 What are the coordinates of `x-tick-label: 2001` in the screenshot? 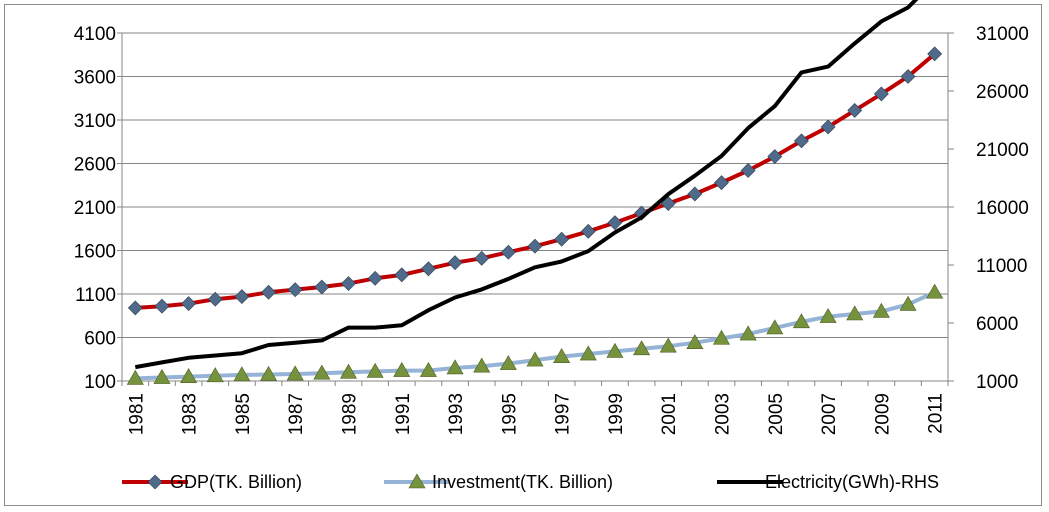 It's located at (669, 414).